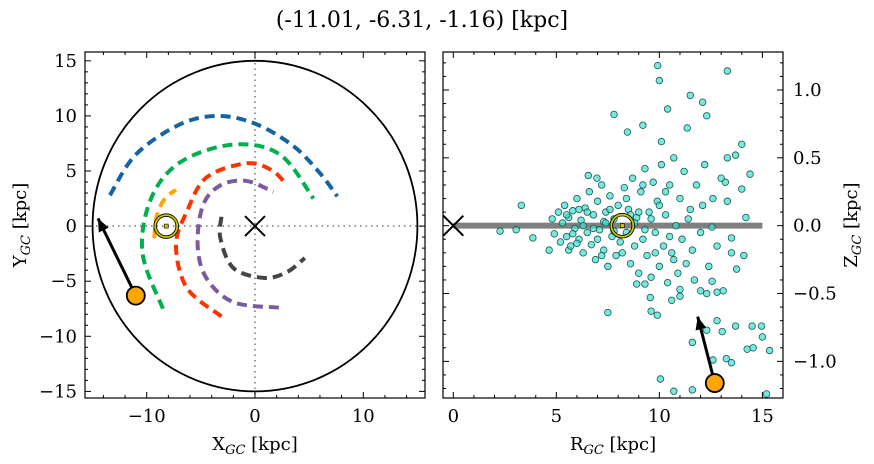  Describe the element at coordinates (237, 244) in the screenshot. I see `spiral-arm-track` at that location.